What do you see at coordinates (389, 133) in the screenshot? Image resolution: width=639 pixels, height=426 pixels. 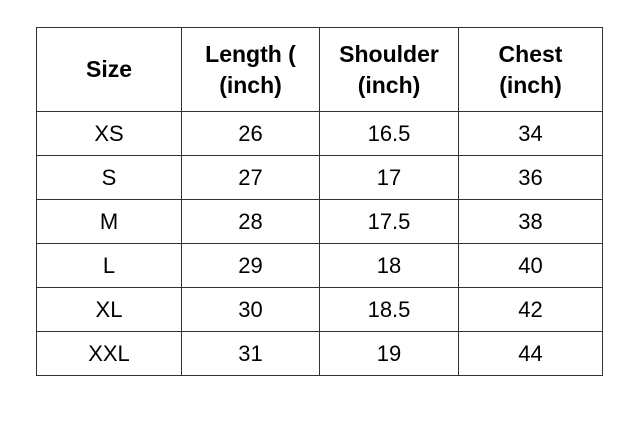 I see `cell-shoulder: 16.5` at bounding box center [389, 133].